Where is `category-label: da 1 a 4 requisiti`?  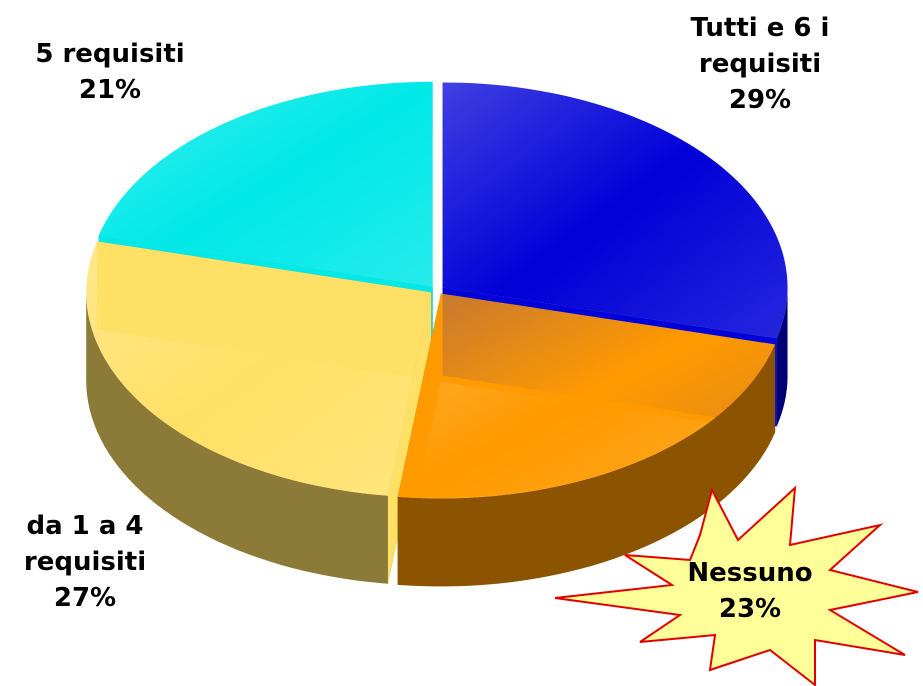
category-label: da 1 a 4 requisiti is located at coordinates (85, 544).